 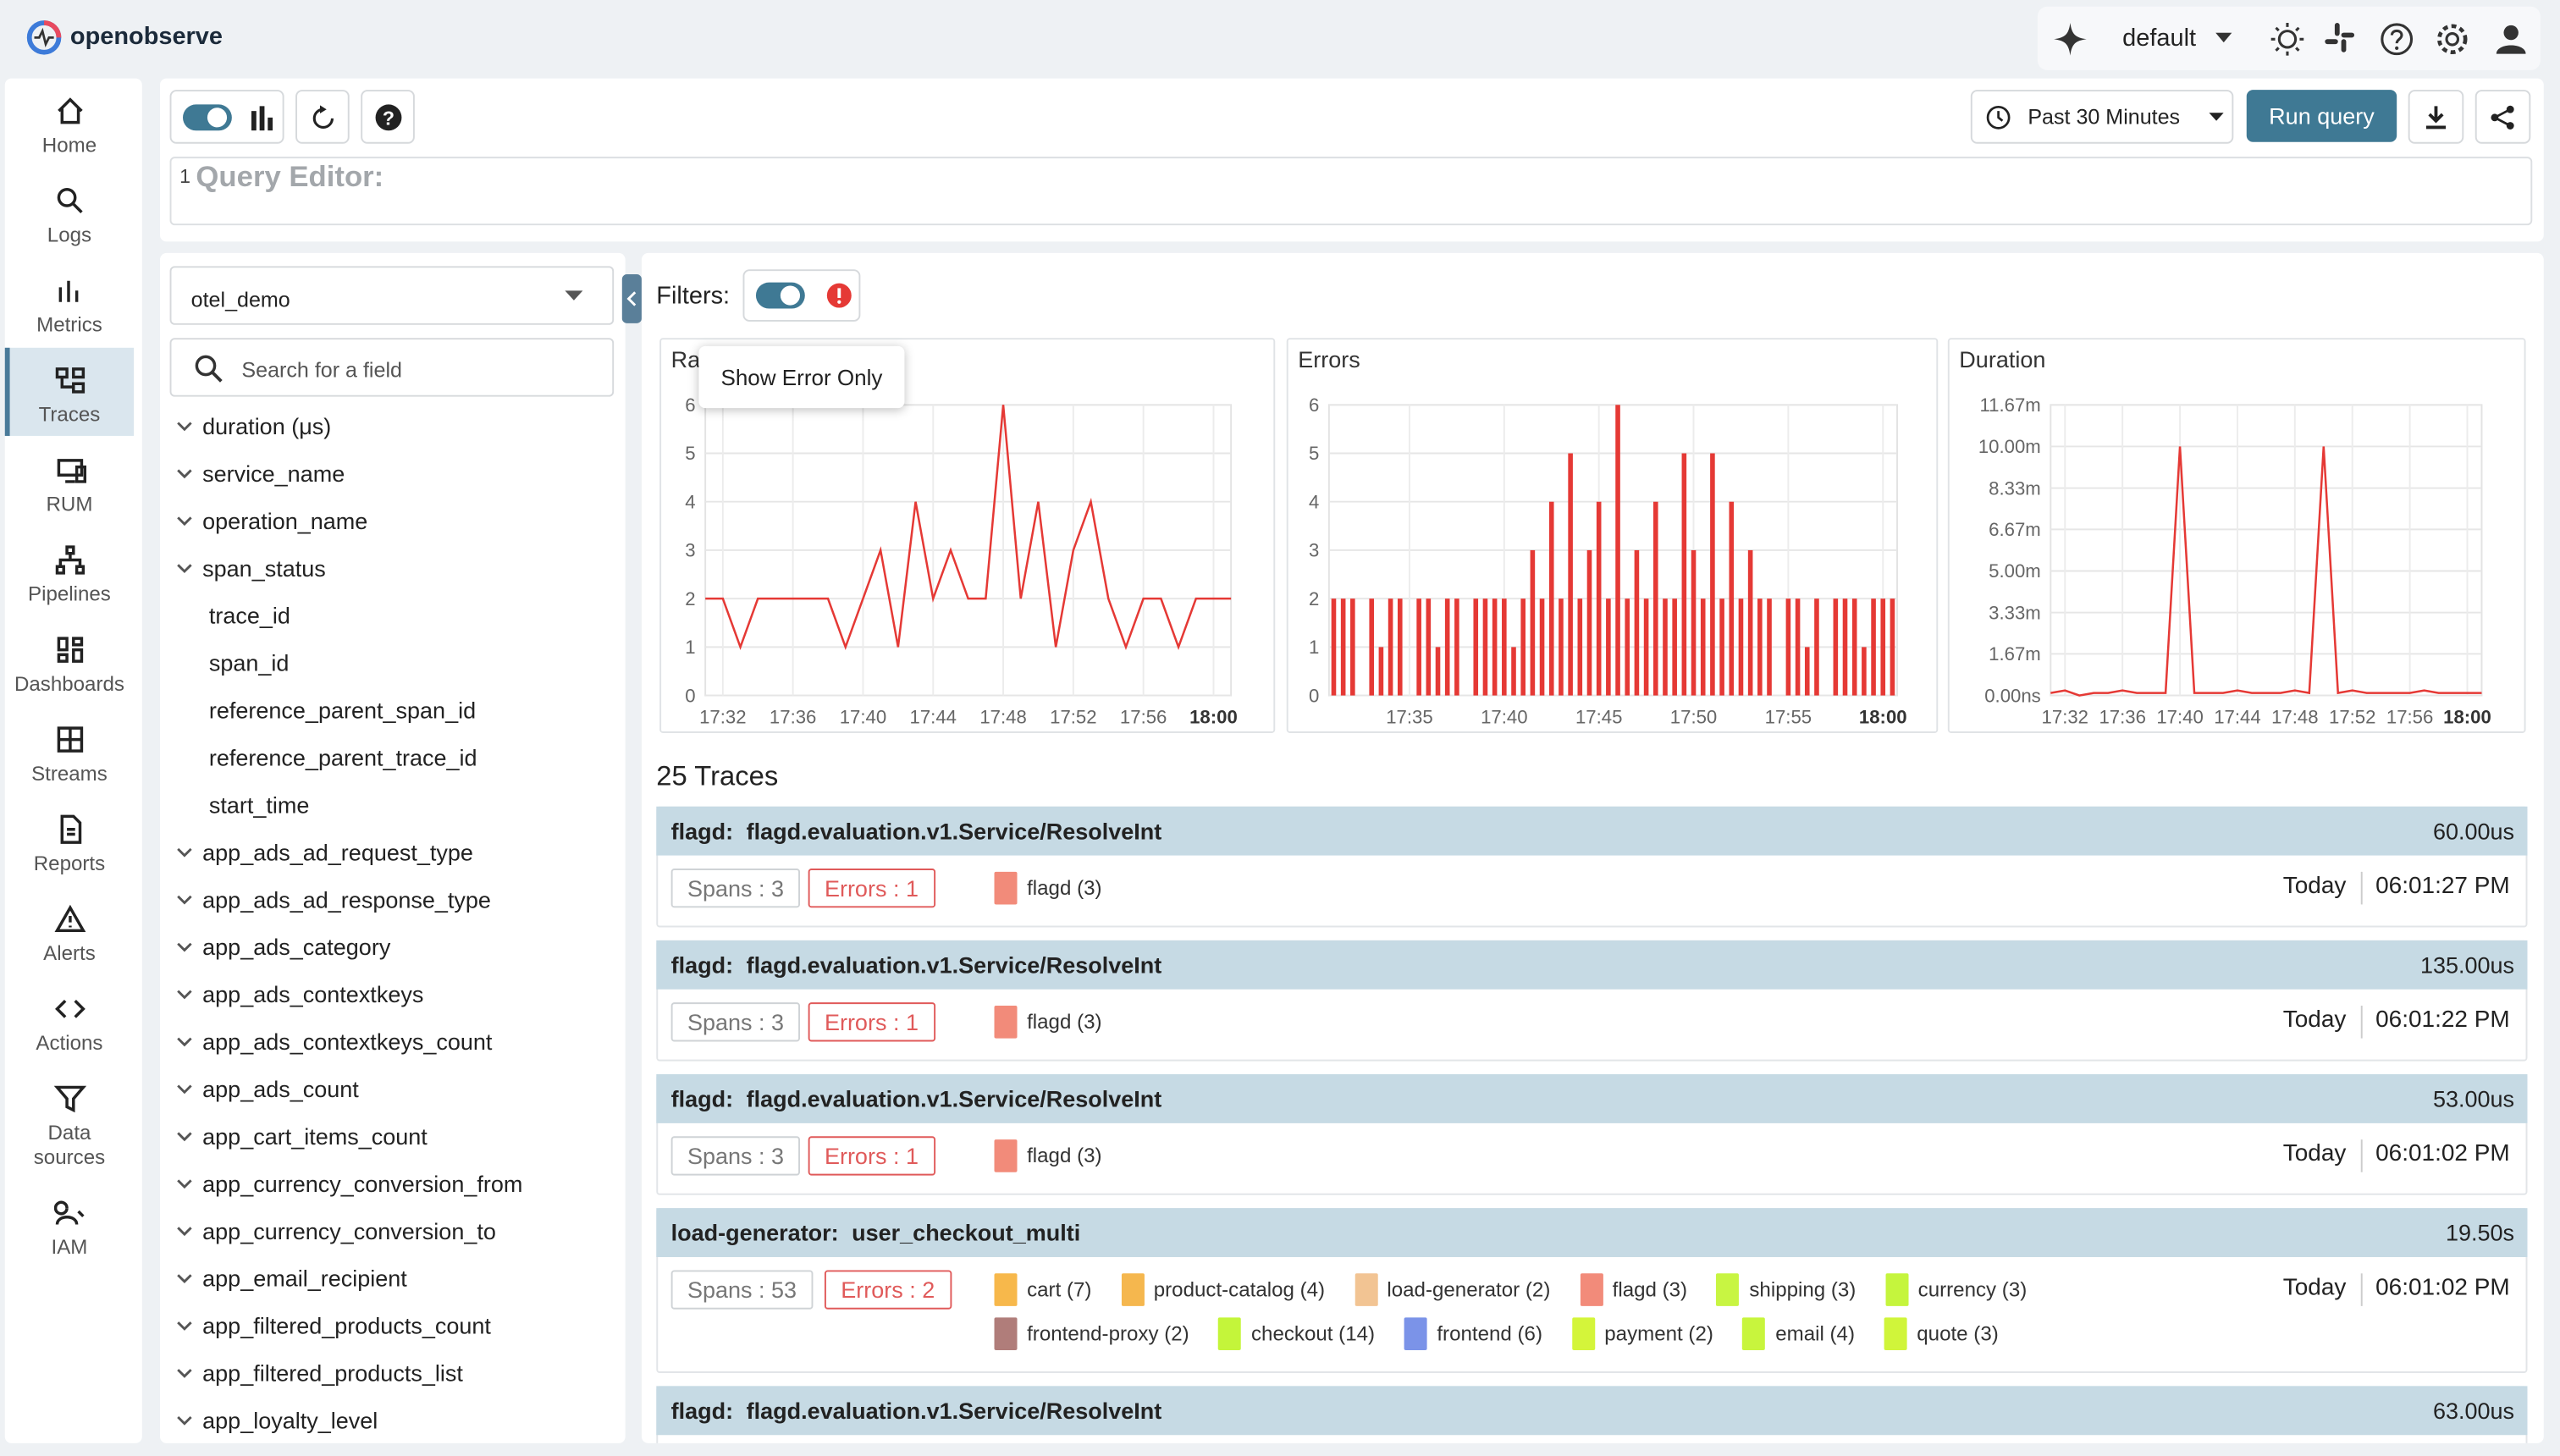 What do you see at coordinates (1799, 1334) in the screenshot?
I see `service-chip: email (4)` at bounding box center [1799, 1334].